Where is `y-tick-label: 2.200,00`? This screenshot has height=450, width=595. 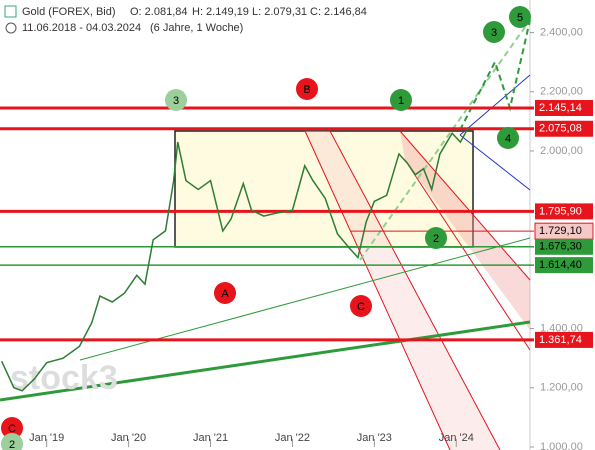
y-tick-label: 2.200,00 is located at coordinates (561, 92).